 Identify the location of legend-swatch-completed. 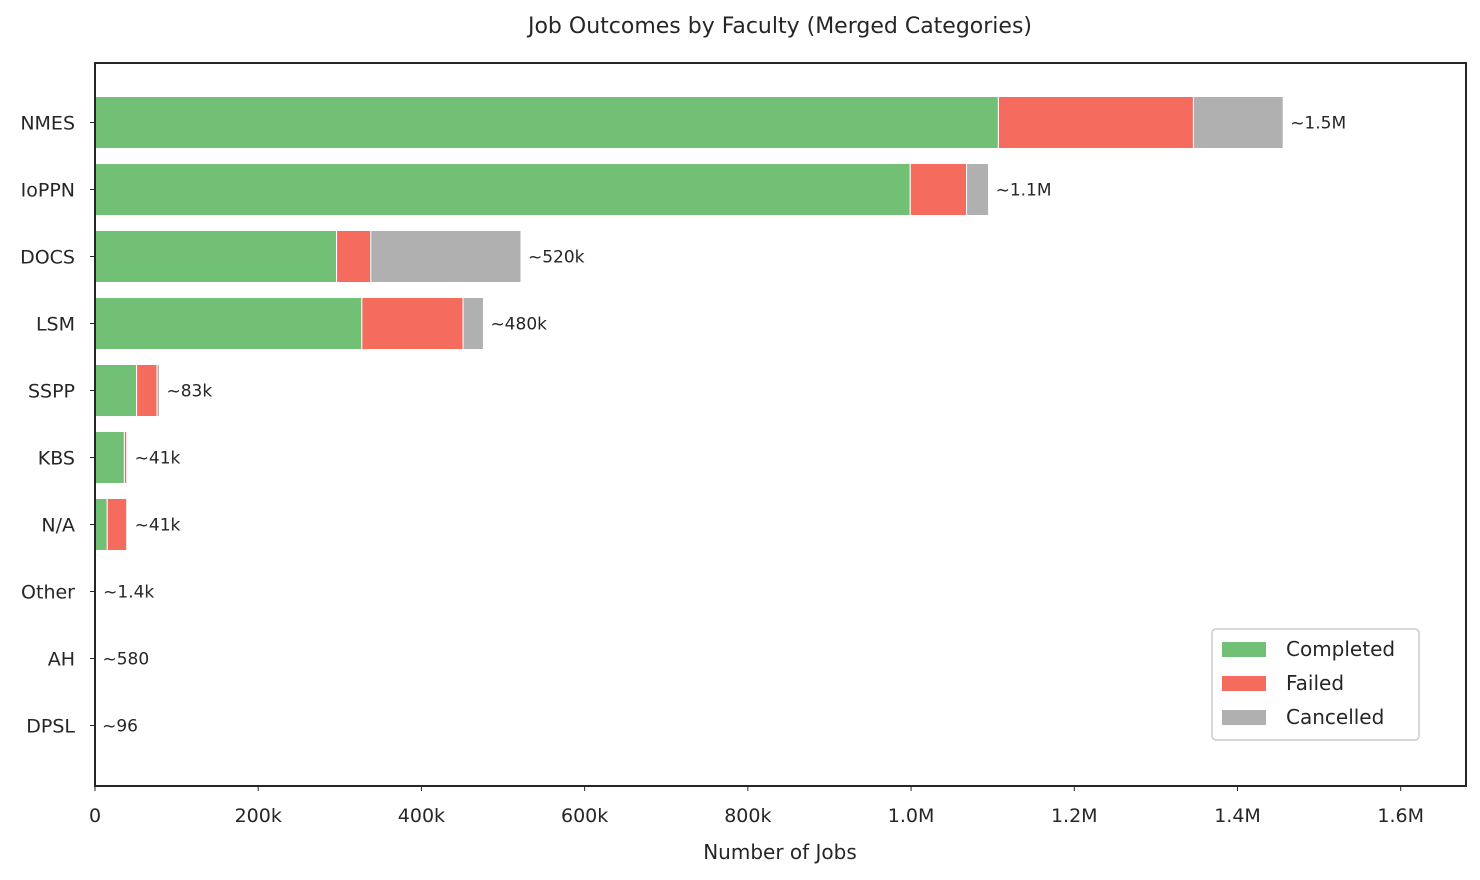
(1244, 649).